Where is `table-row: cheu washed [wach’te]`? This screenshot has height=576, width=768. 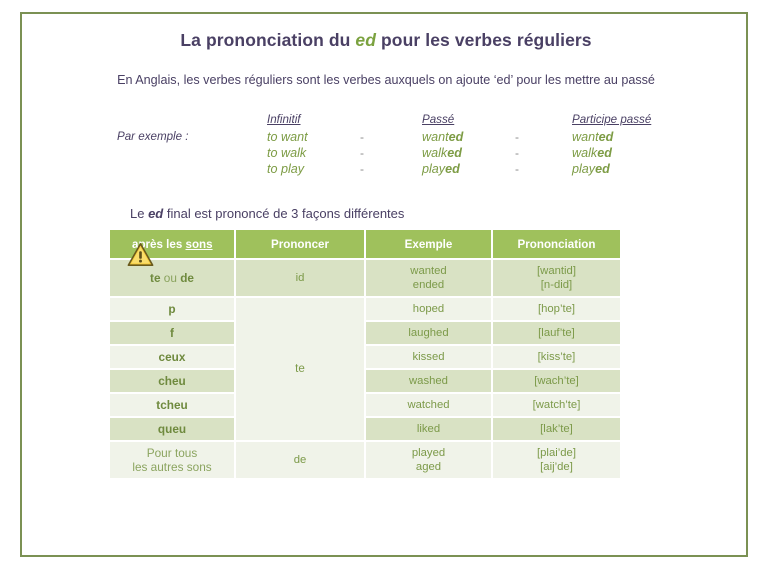 table-row: cheu washed [wach’te] is located at coordinates (365, 381).